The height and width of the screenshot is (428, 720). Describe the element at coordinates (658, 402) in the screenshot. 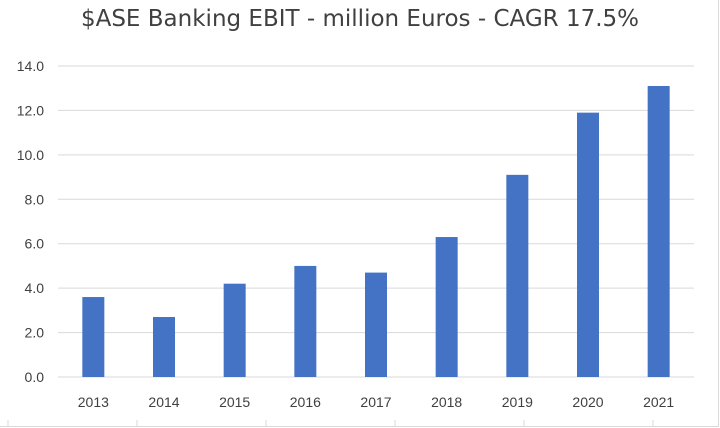

I see `x-tick-label: 2021` at that location.